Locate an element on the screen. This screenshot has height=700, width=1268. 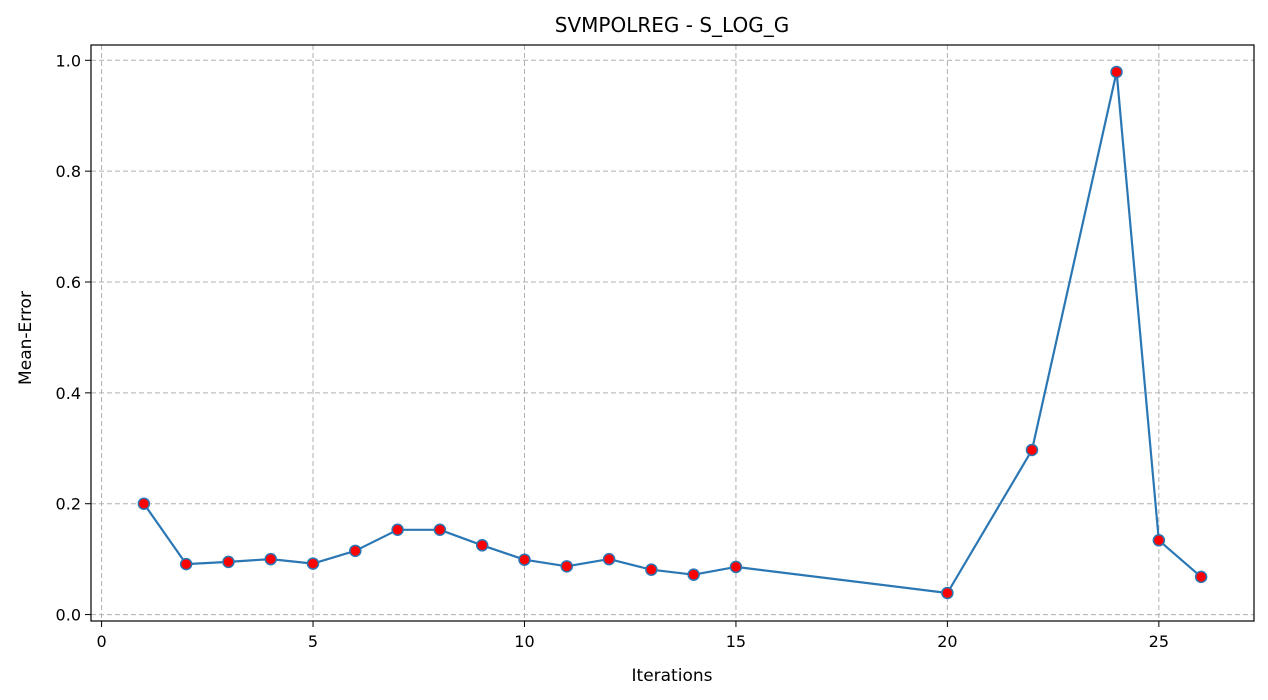
x-tick-label: 25 is located at coordinates (1159, 641).